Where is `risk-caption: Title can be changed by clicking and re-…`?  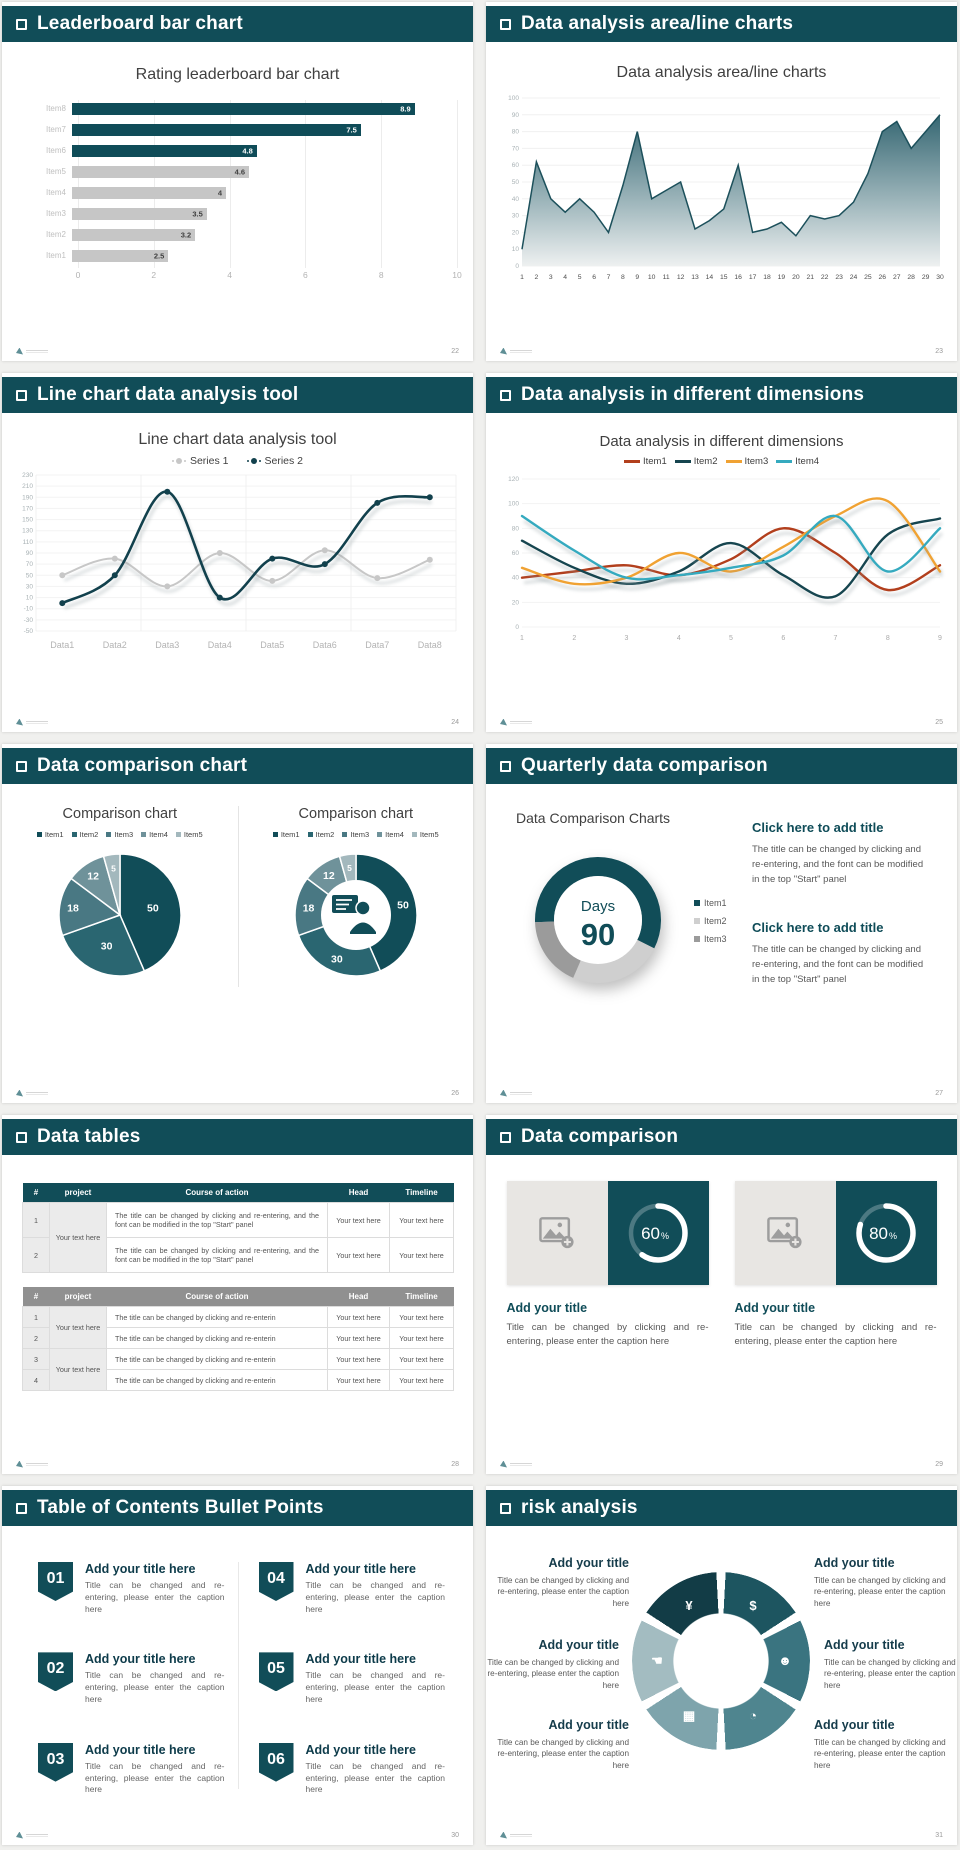
risk-caption: Title can be changed by clicking and re-… is located at coordinates (880, 1592).